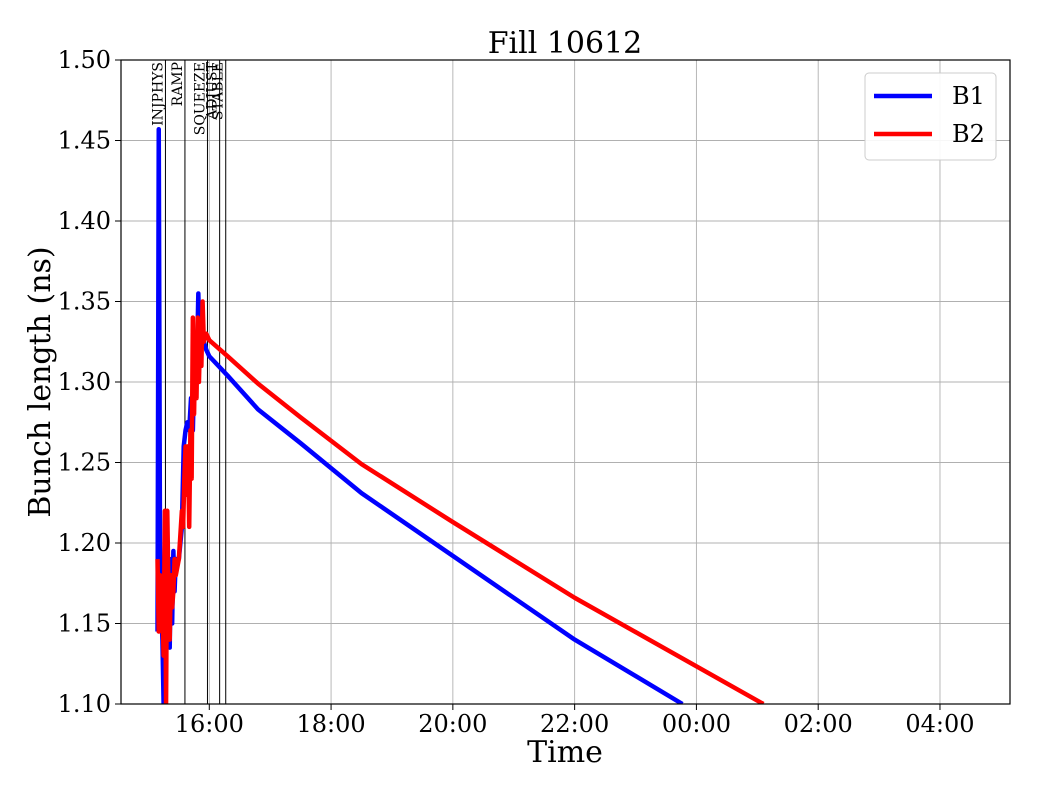 The image size is (1040, 800). Describe the element at coordinates (84, 624) in the screenshot. I see `y-tick-label: 1.15` at that location.